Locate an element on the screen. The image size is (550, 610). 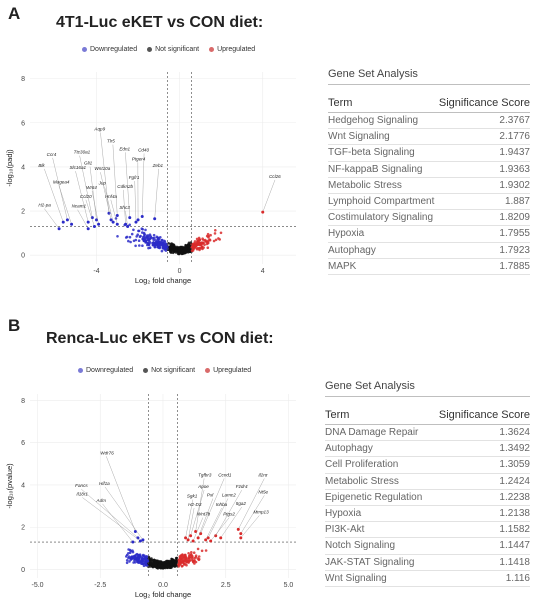
x-tick-label: -4 is located at coordinates (96, 271).